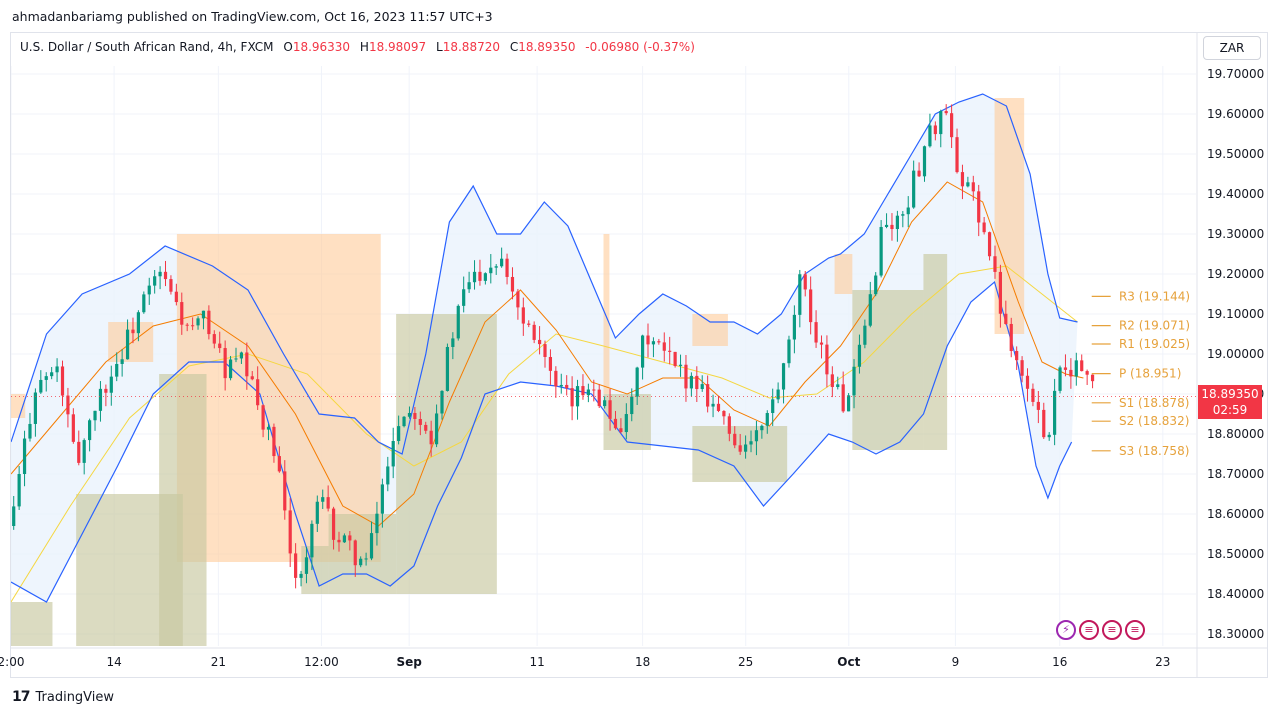  What do you see at coordinates (1230, 402) in the screenshot?
I see `last-price-label: 18.89350 02:59` at bounding box center [1230, 402].